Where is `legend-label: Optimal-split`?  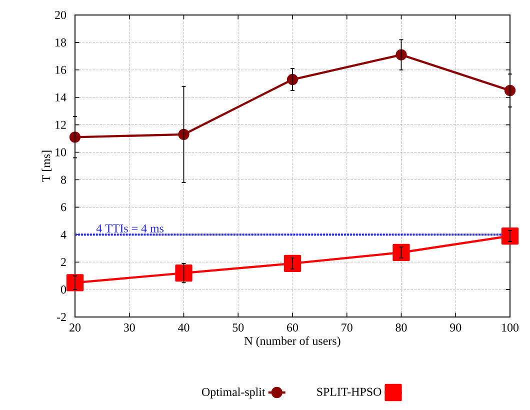 legend-label: Optimal-split is located at coordinates (234, 393).